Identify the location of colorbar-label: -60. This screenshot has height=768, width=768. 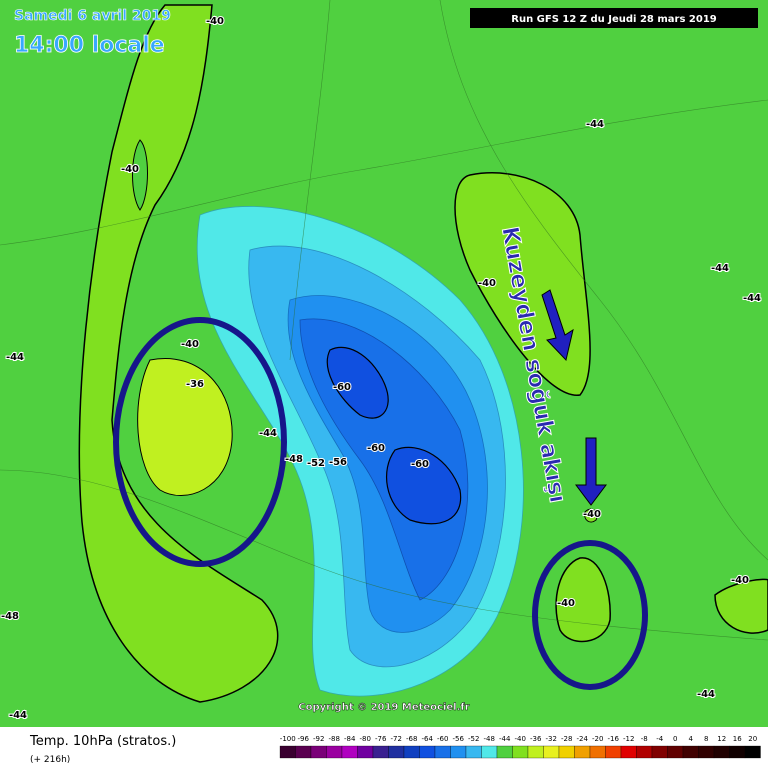
(442, 739).